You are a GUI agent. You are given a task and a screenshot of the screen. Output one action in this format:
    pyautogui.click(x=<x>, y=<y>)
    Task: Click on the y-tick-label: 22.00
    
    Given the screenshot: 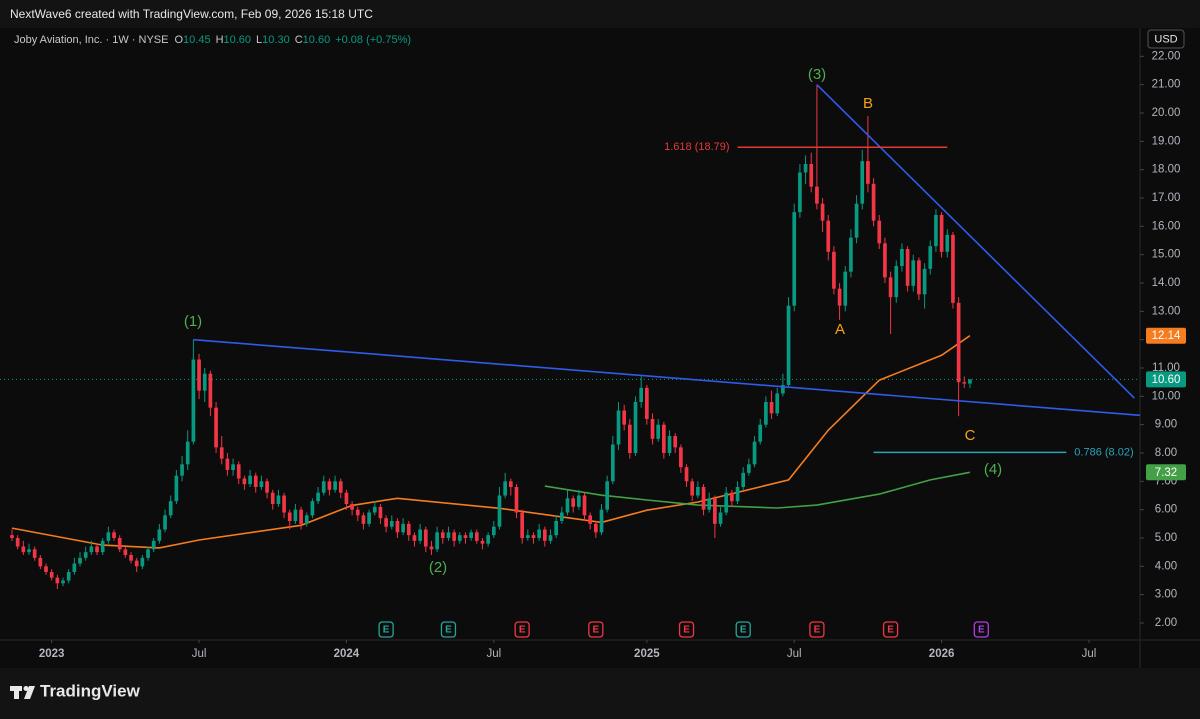 What is the action you would take?
    pyautogui.click(x=1166, y=56)
    